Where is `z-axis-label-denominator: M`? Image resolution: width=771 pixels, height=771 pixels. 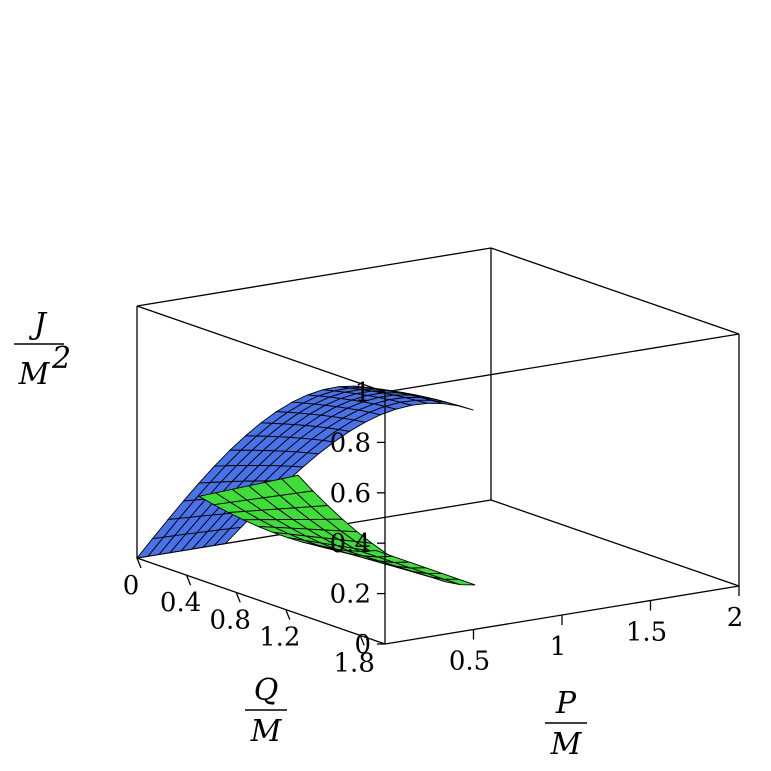
z-axis-label-denominator: M is located at coordinates (34, 374).